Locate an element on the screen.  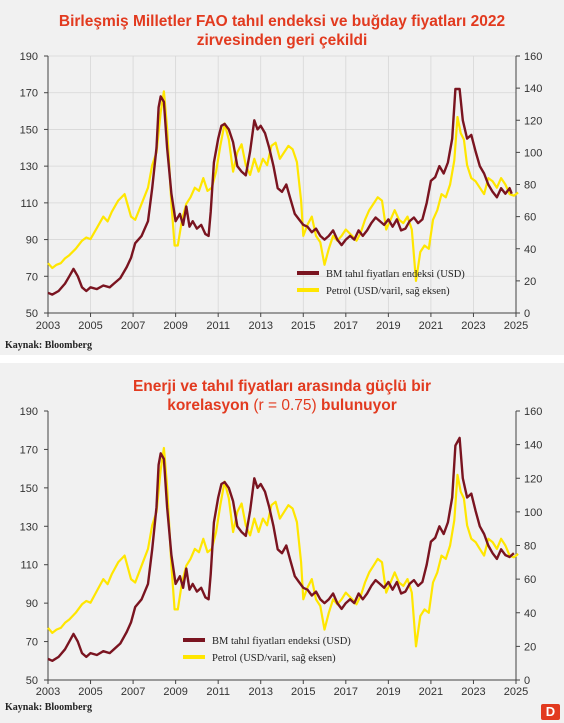
chart-1-left-tick-label: 70 is located at coordinates (32, 277).